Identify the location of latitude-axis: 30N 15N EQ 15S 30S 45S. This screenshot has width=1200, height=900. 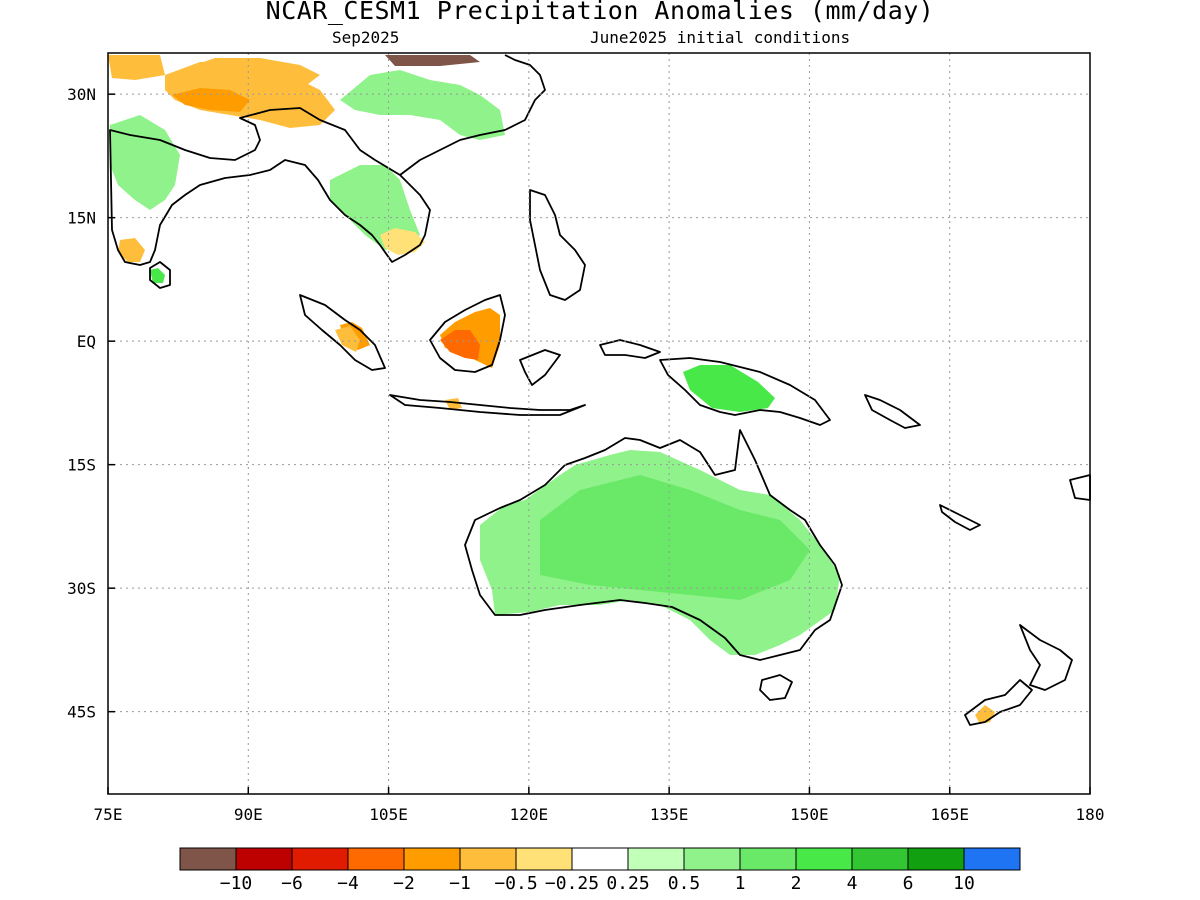
(91, 403).